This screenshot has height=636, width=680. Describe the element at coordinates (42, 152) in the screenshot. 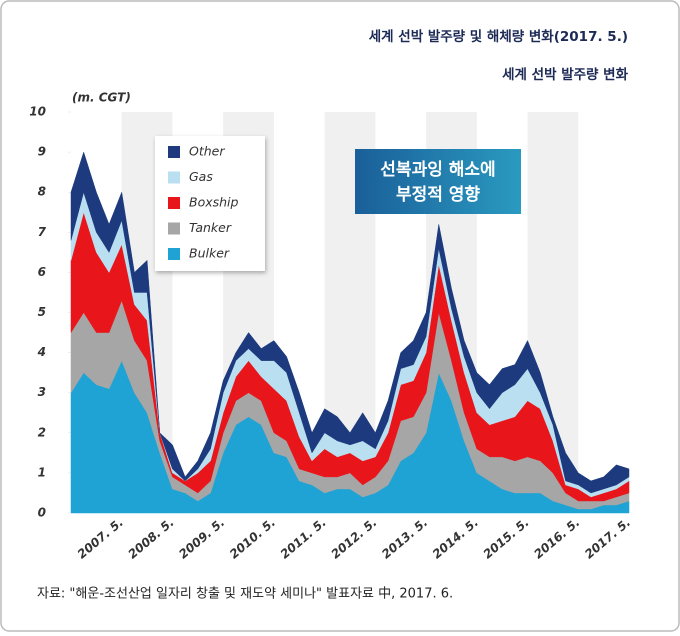

I see `y-tick-label: 9` at that location.